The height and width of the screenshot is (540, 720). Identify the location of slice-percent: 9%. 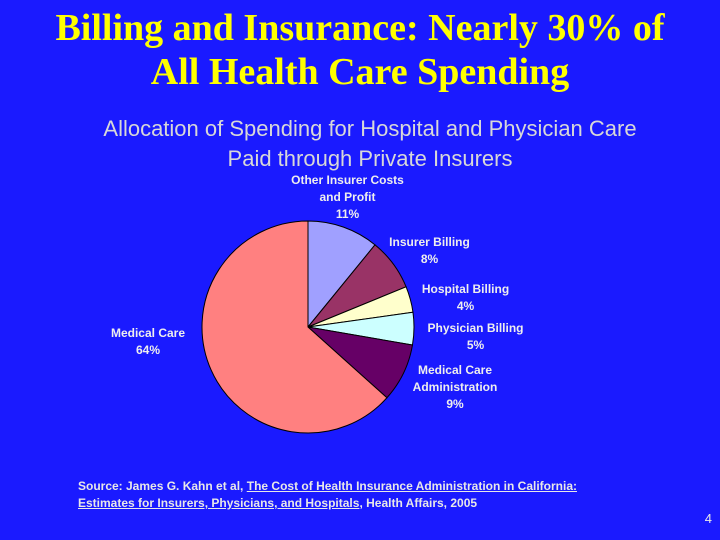
(455, 404).